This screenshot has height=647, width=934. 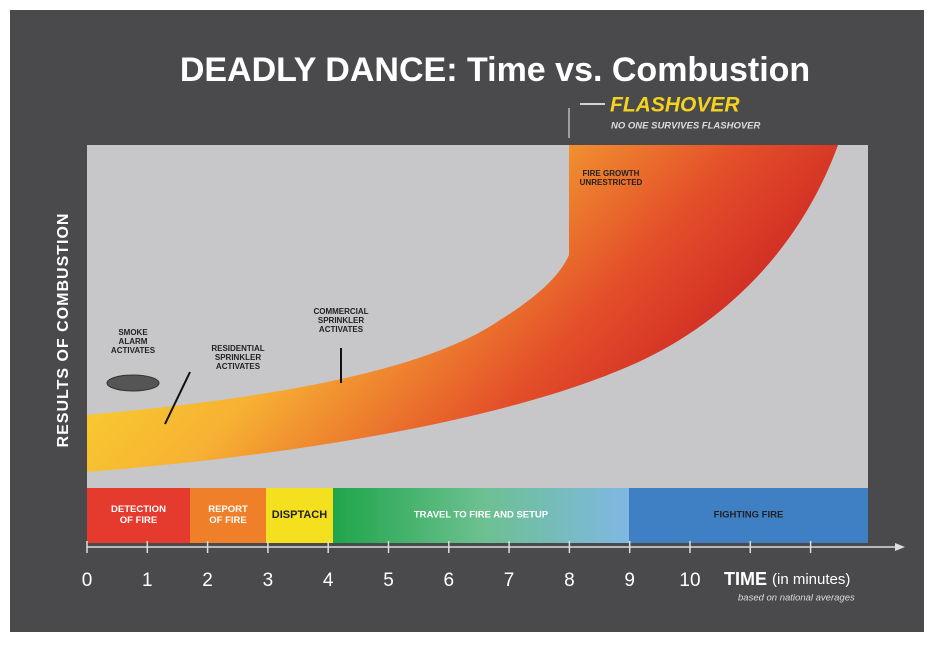 I want to click on title: DEADLY DANCE: Time vs. Combustion, so click(x=495, y=70).